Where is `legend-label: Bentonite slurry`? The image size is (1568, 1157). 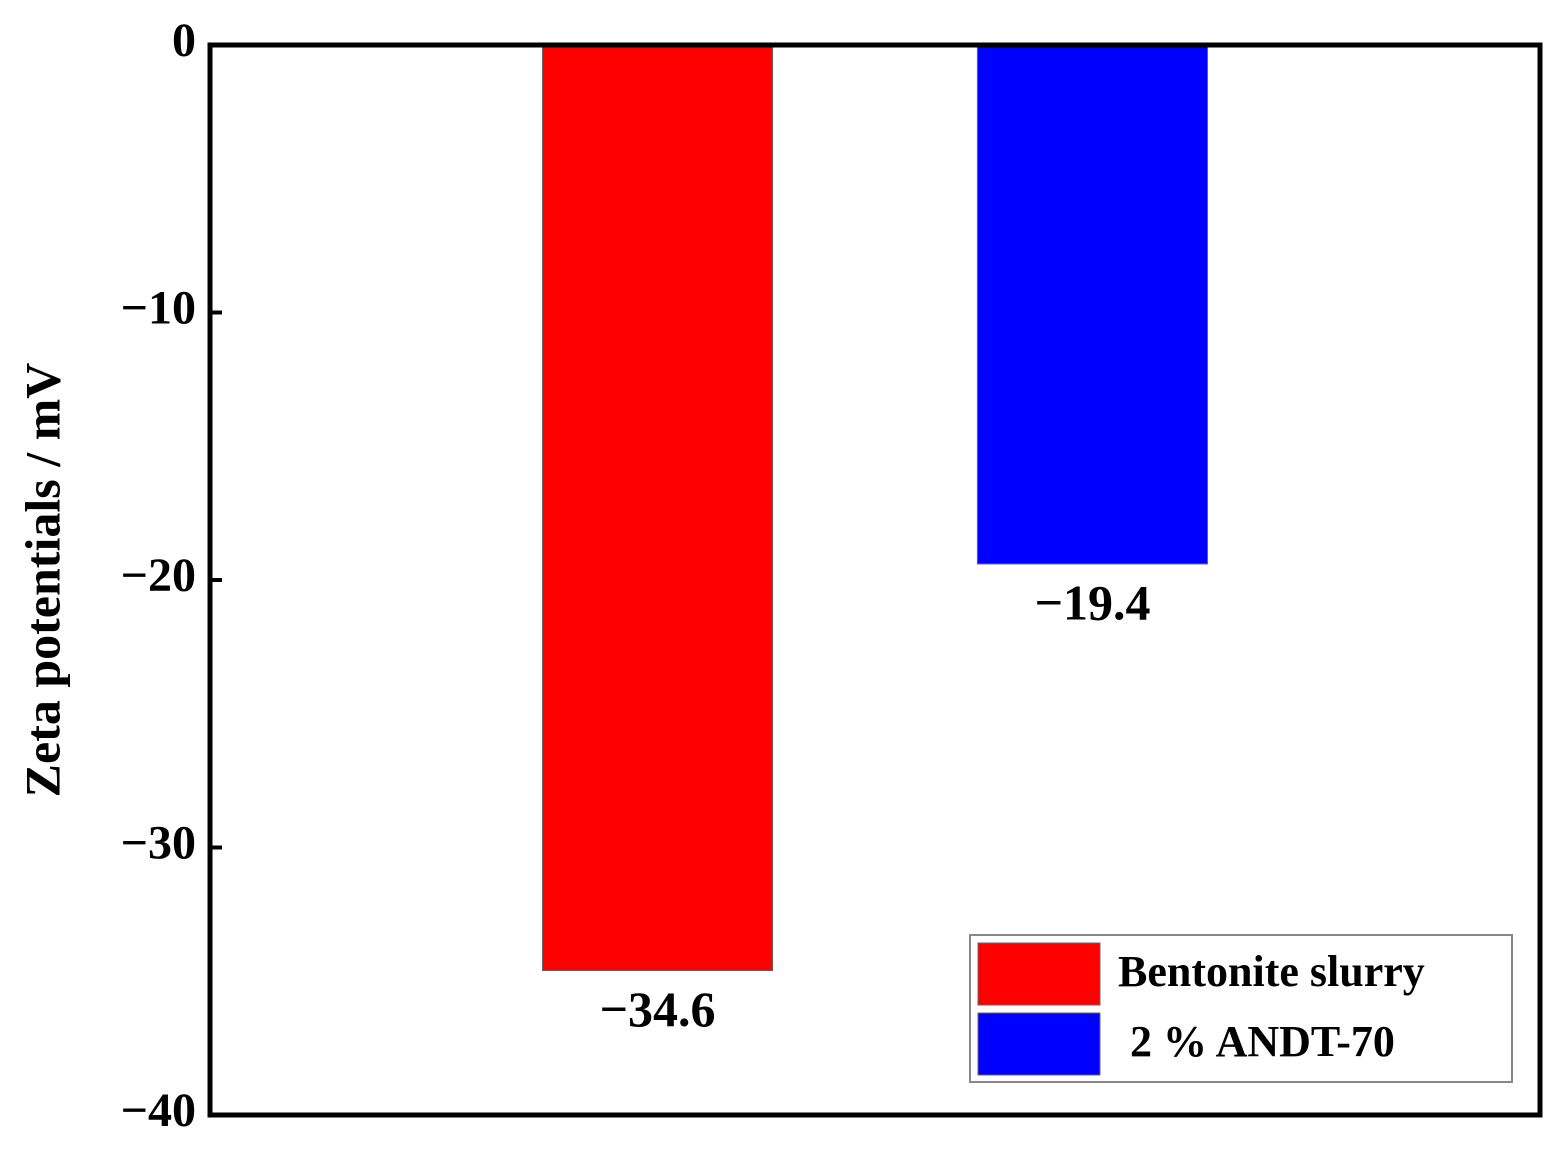
legend-label: Bentonite slurry is located at coordinates (1271, 971).